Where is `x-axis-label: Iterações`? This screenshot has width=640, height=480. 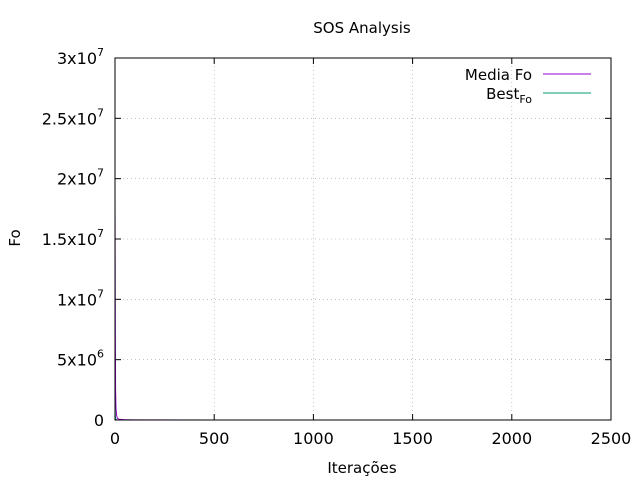 x-axis-label: Iterações is located at coordinates (362, 468).